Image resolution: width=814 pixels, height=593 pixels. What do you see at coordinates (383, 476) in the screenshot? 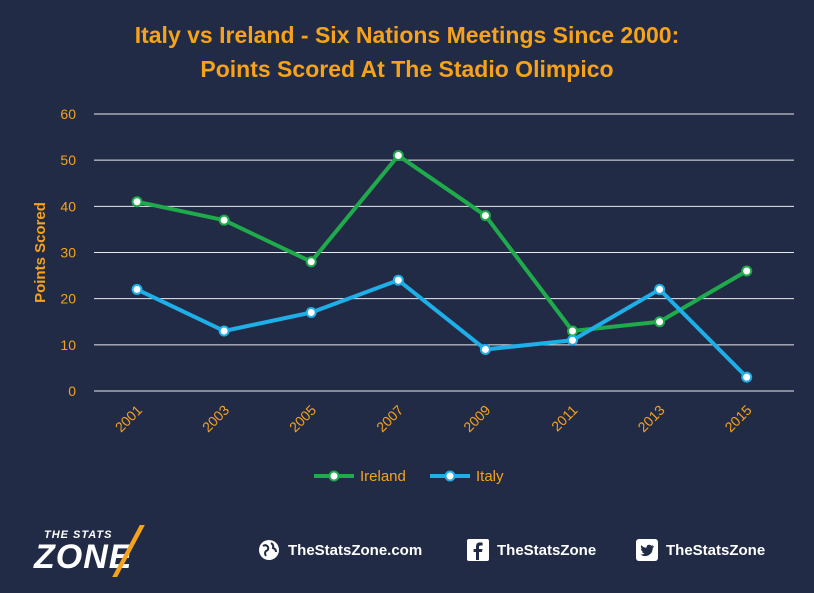
I see `legend-label-ireland: Ireland` at bounding box center [383, 476].